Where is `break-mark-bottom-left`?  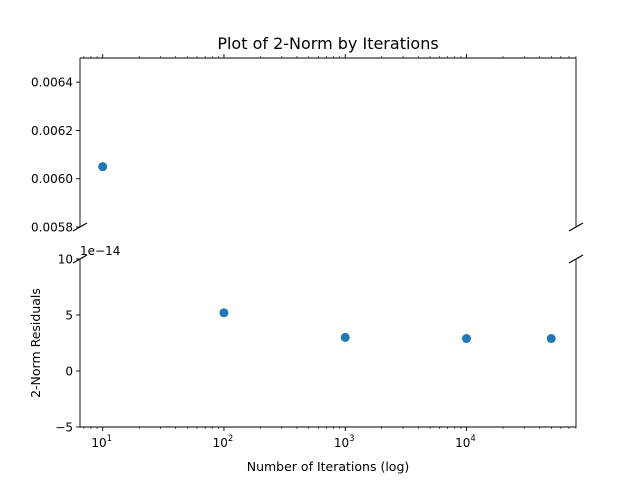 break-mark-bottom-left is located at coordinates (80, 259).